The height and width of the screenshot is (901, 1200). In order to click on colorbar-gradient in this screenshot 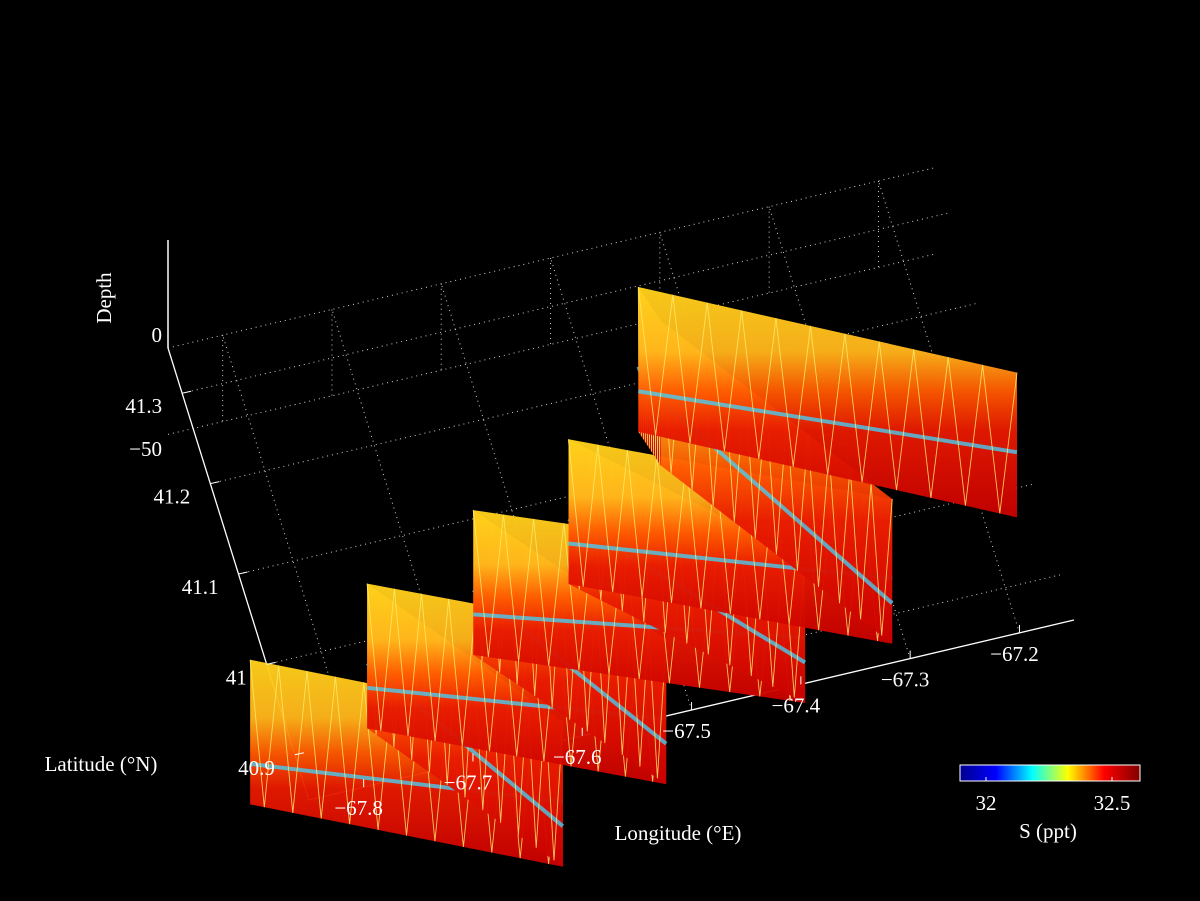, I will do `click(1050, 773)`.